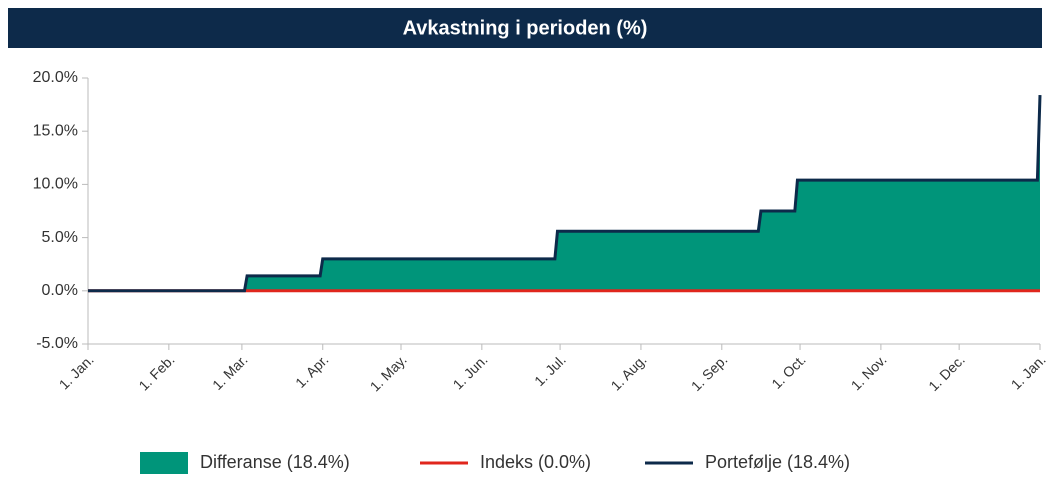 This screenshot has width=1049, height=477. I want to click on legend-swatch, so click(164, 463).